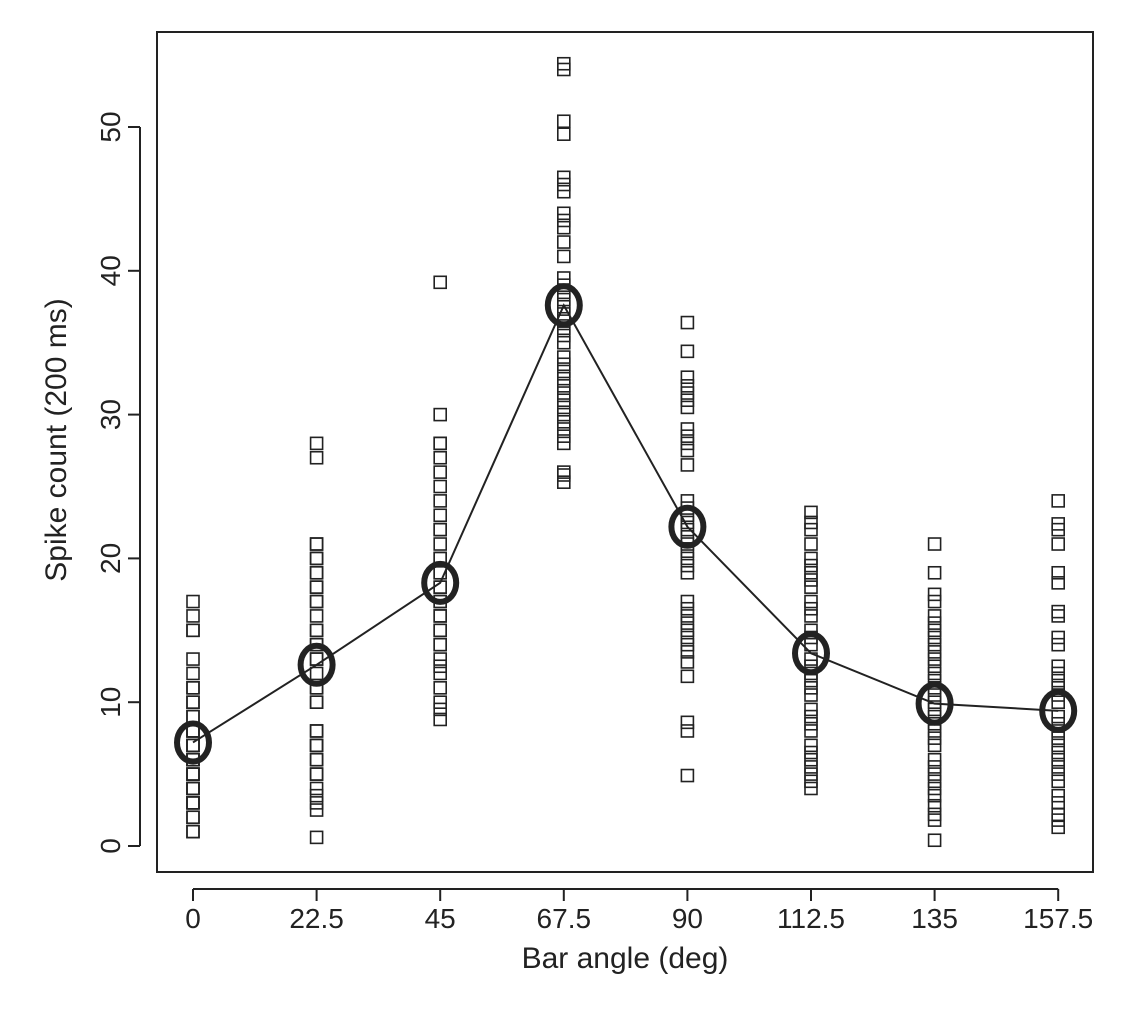 This screenshot has width=1132, height=1029. What do you see at coordinates (110, 558) in the screenshot?
I see `y-tick-label: 20` at bounding box center [110, 558].